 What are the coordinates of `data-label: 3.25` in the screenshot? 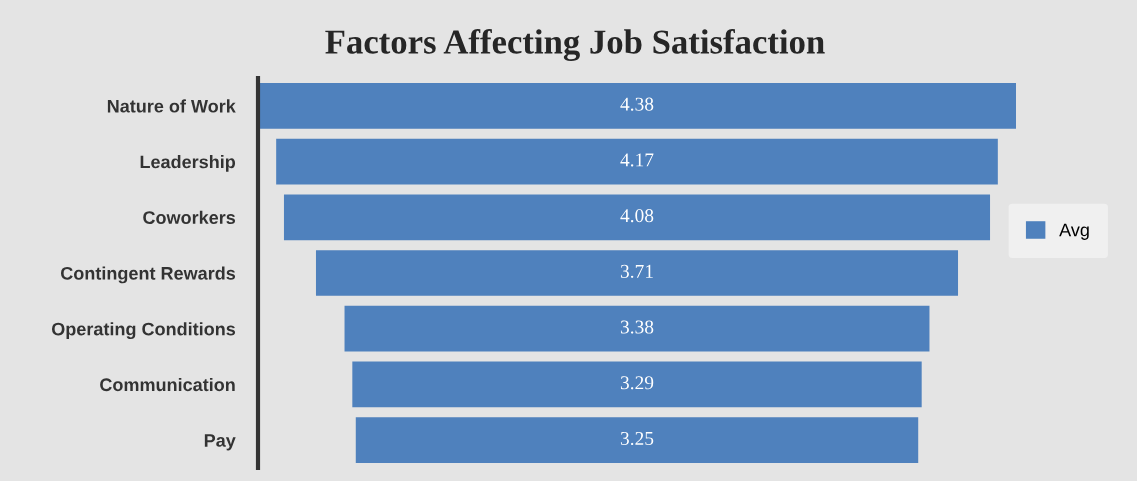 It's located at (637, 438).